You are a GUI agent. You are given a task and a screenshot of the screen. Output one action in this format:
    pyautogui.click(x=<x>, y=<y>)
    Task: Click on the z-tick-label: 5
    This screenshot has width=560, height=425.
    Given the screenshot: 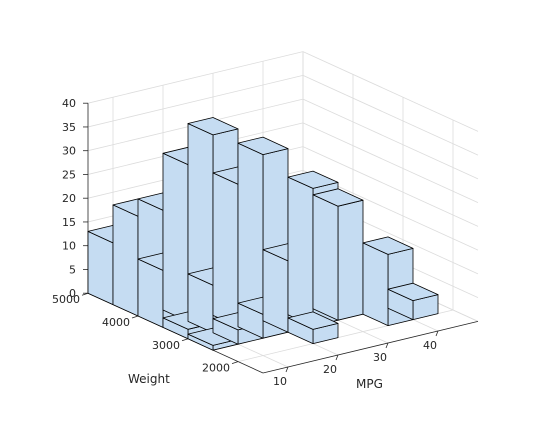 What is the action you would take?
    pyautogui.click(x=72, y=269)
    